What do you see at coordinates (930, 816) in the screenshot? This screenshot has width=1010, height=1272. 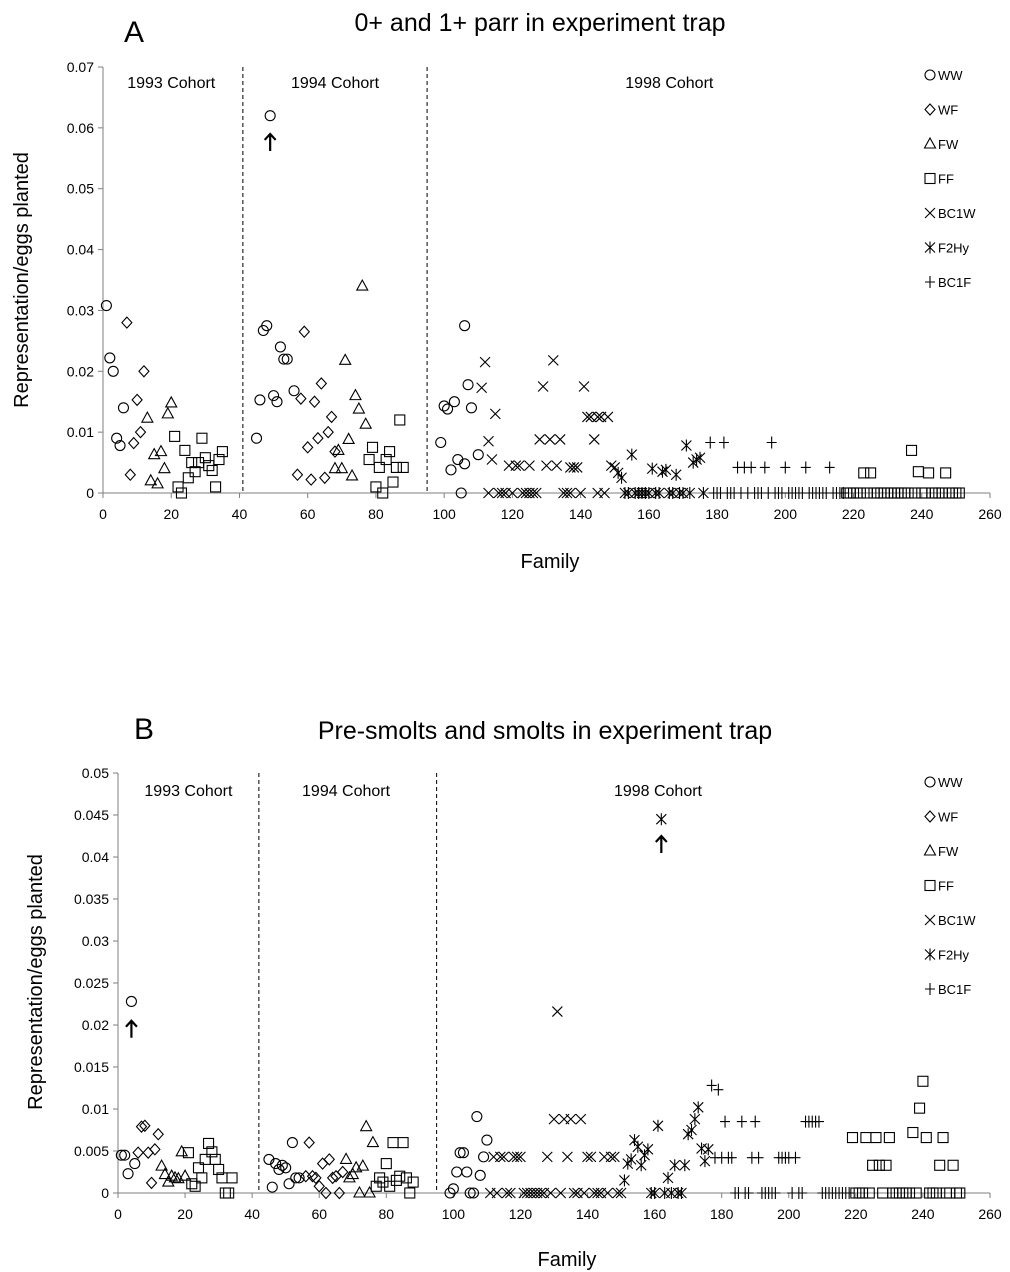 I see `legend-marker-wf` at bounding box center [930, 816].